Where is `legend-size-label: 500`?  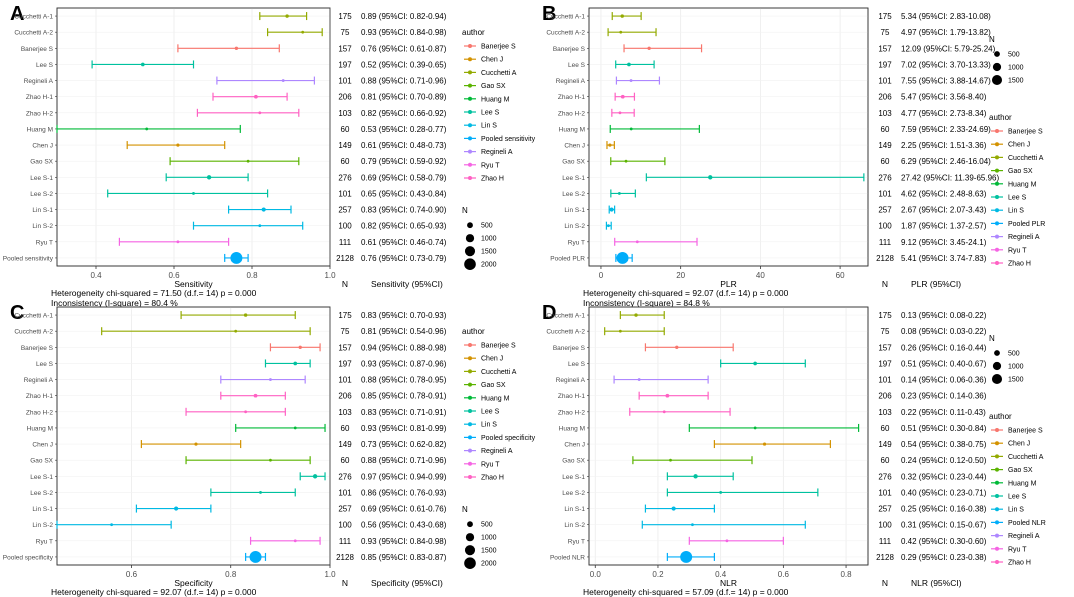
legend-size-label: 500 is located at coordinates (1014, 55).